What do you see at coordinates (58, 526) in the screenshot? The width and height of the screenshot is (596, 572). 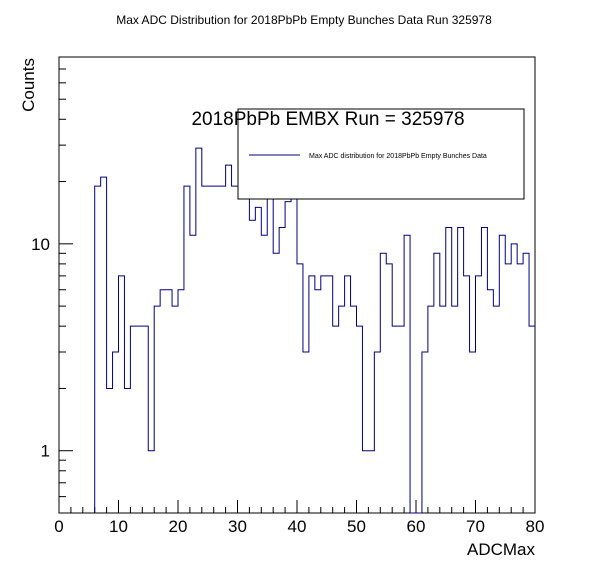 I see `x-tick-label: 0` at bounding box center [58, 526].